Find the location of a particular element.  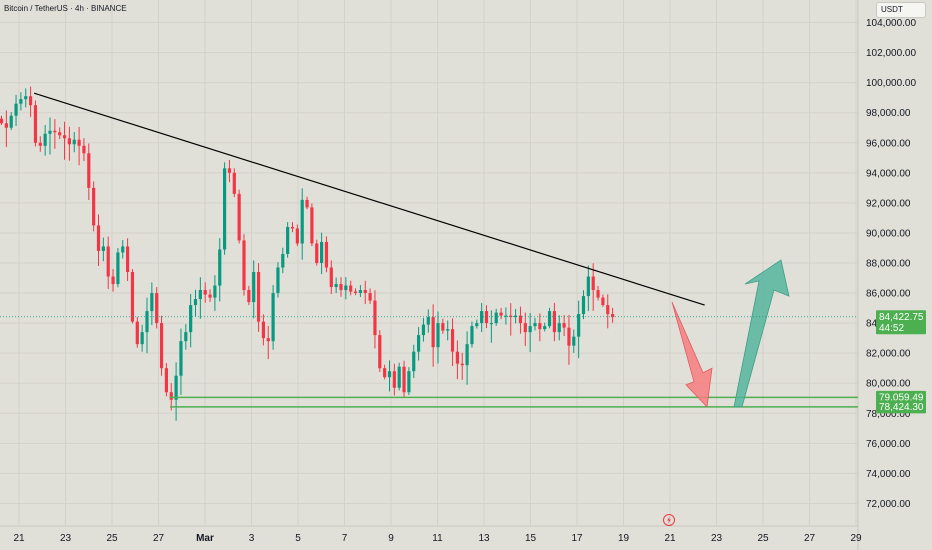

time-tick-label: 17 is located at coordinates (577, 538).